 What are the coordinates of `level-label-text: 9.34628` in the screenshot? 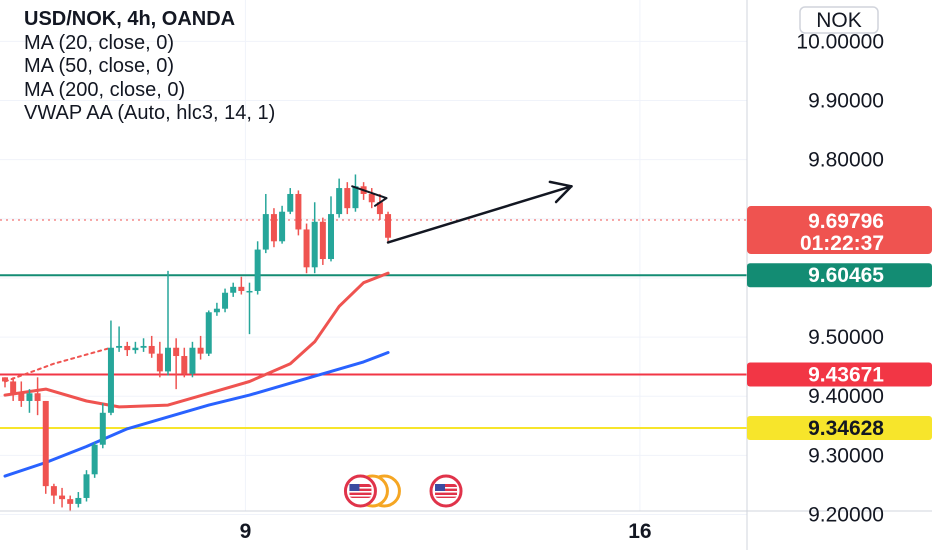 It's located at (846, 428).